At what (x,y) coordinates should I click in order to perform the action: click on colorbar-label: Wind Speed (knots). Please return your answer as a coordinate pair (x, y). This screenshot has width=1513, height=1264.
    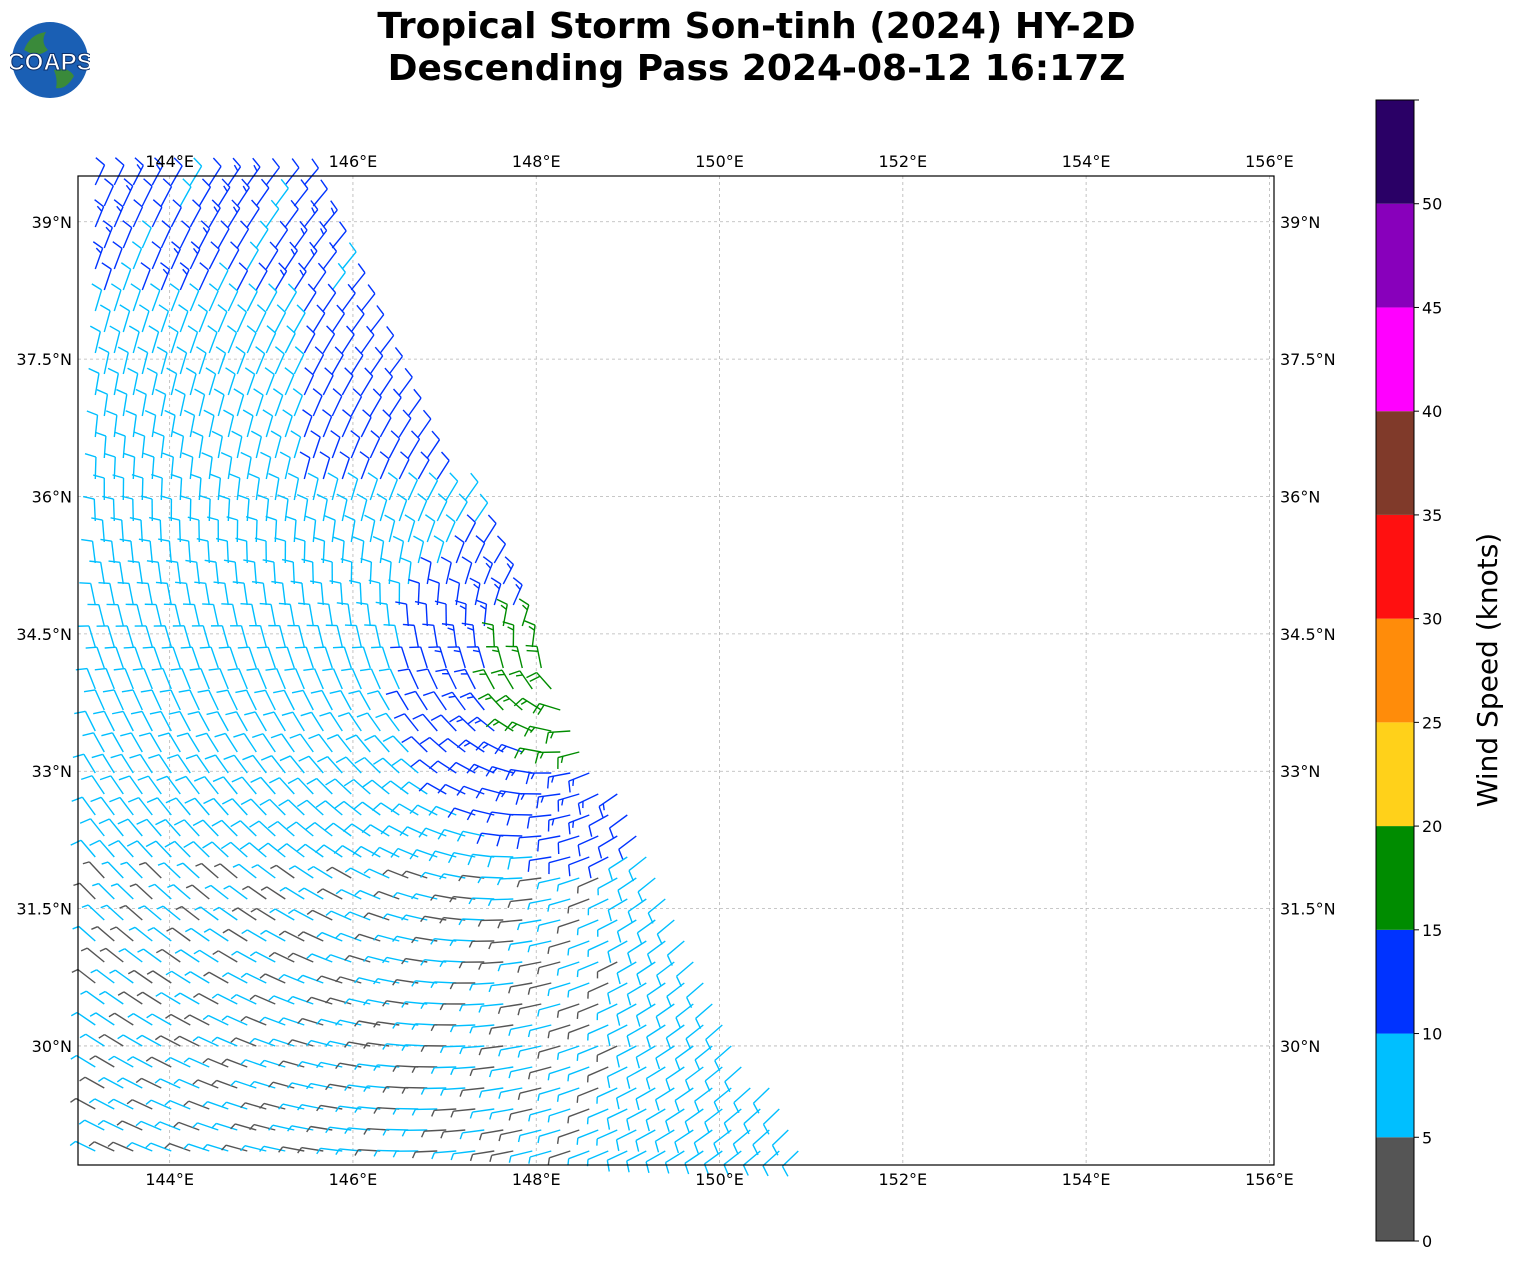
    Looking at the image, I should click on (1487, 670).